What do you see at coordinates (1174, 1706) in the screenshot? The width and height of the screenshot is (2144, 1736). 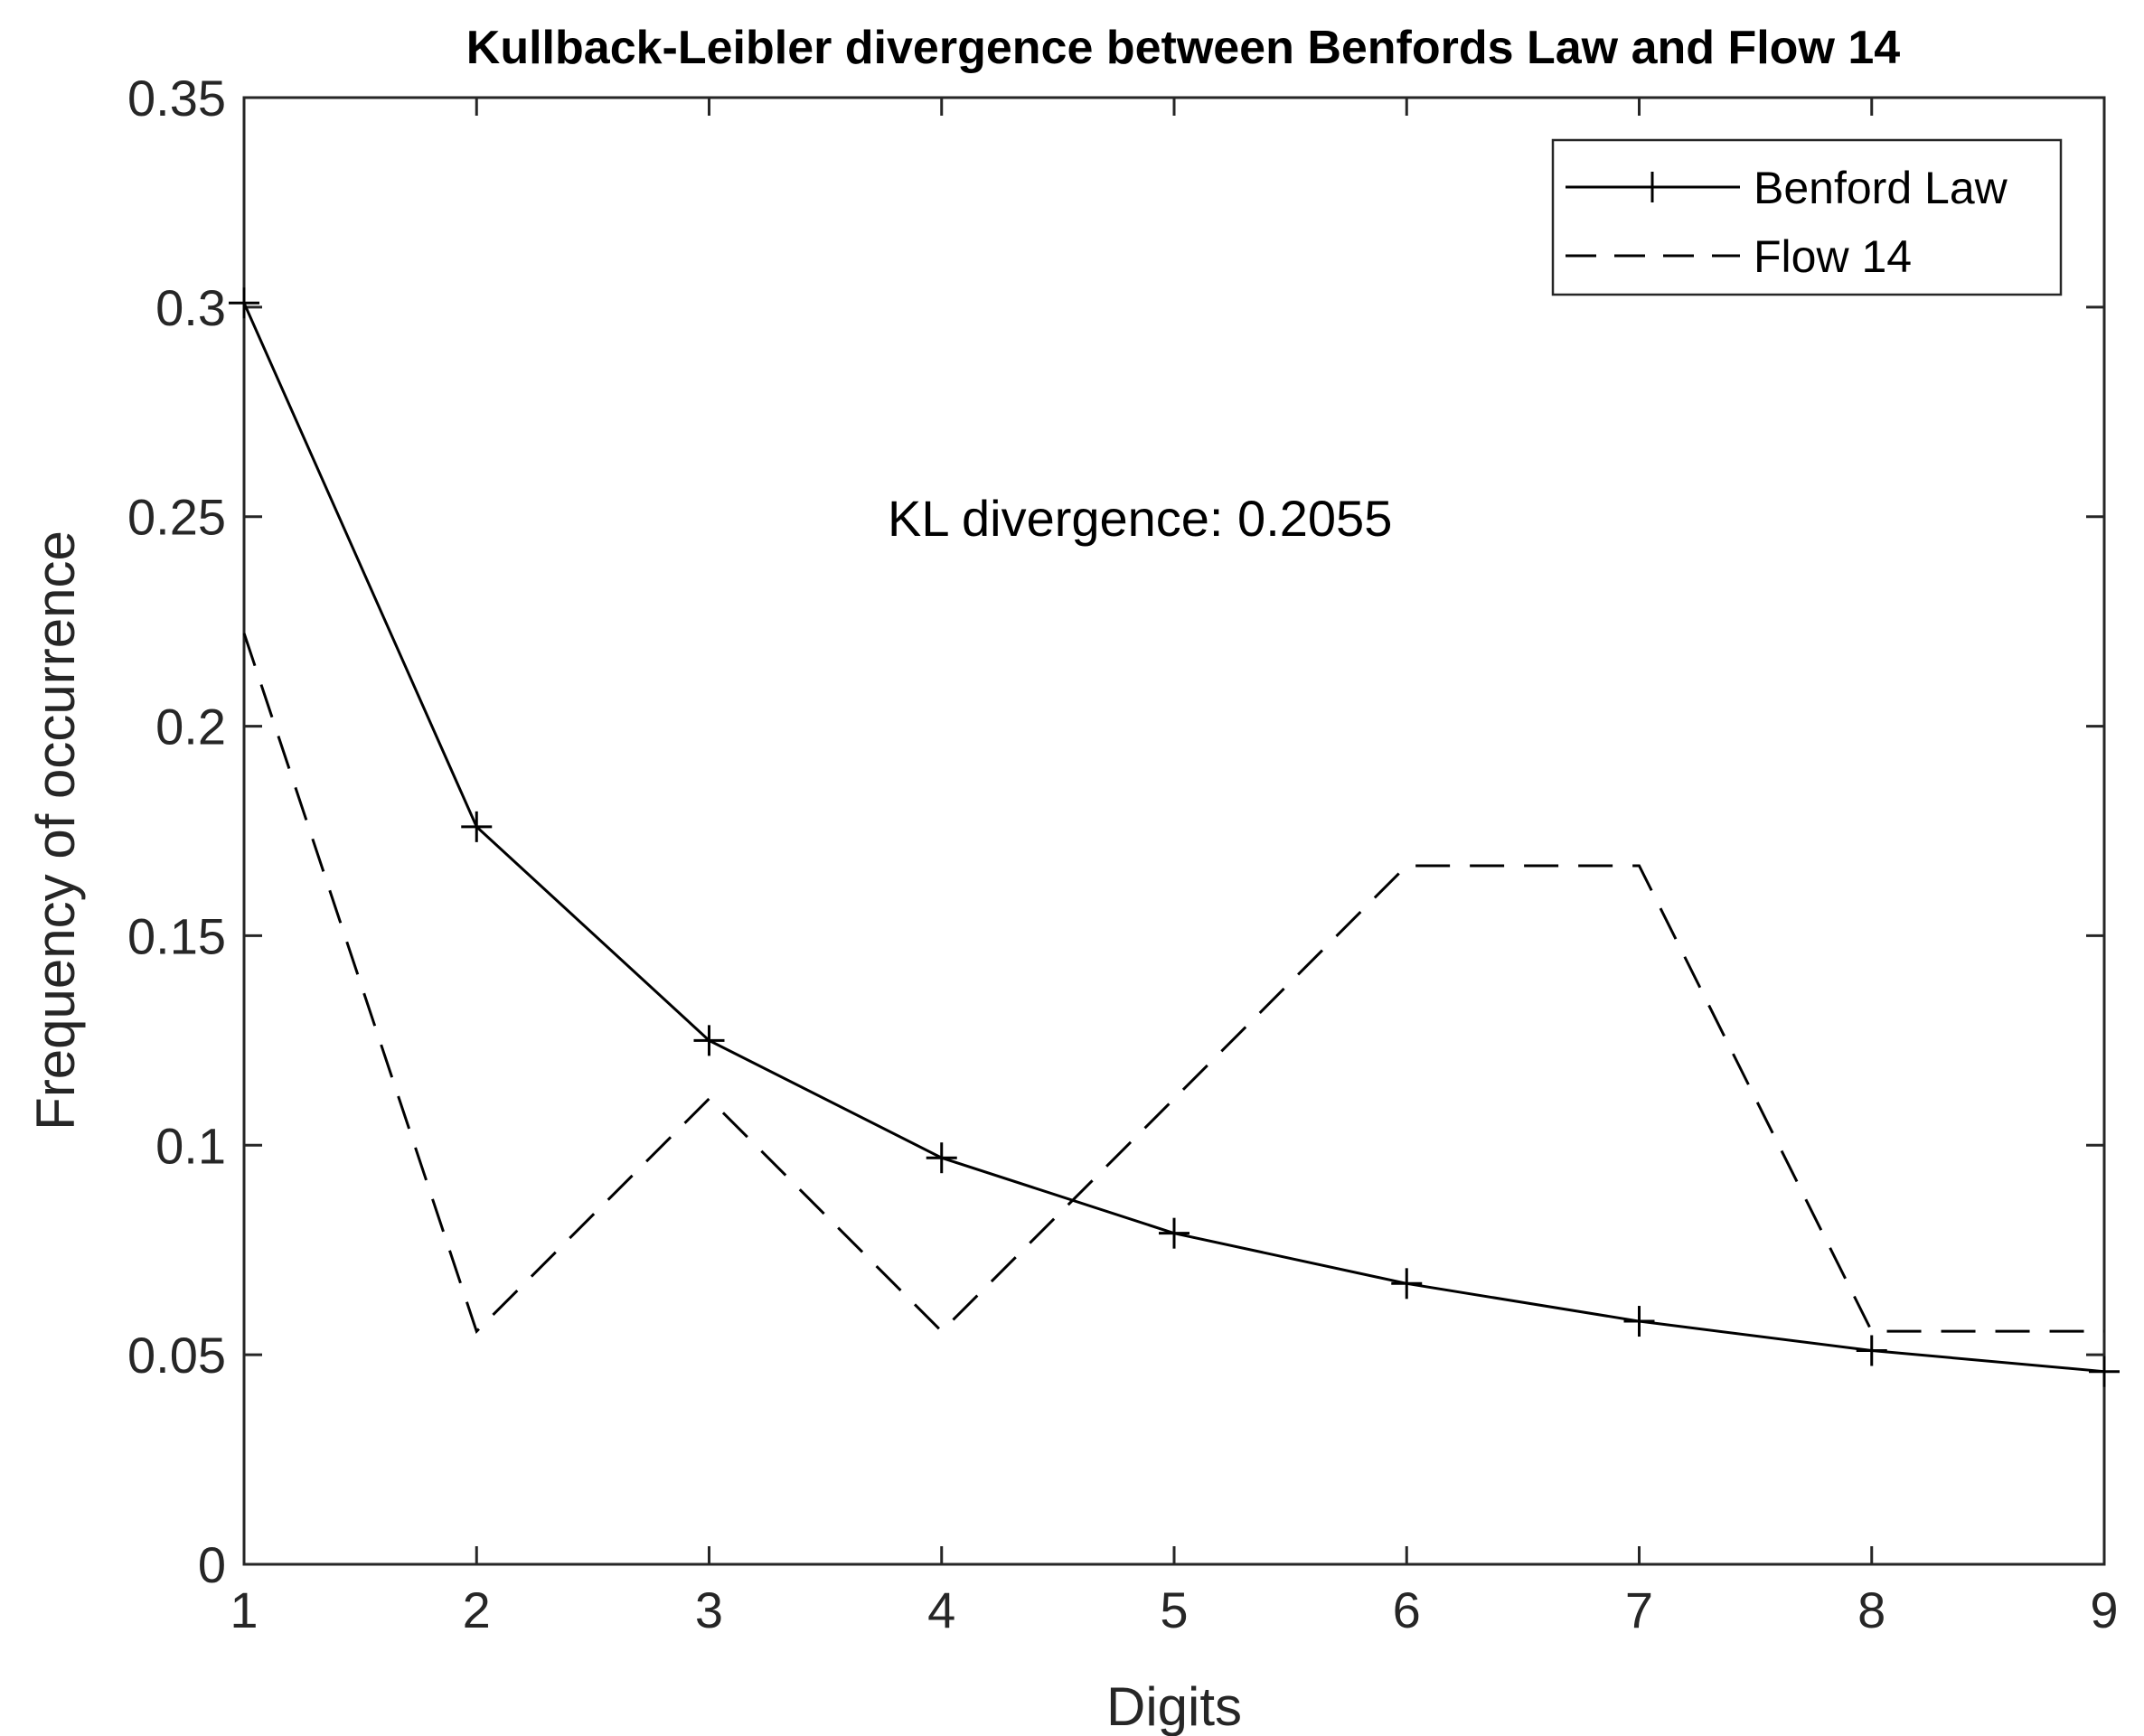 I see `x-axis-label: Digits` at bounding box center [1174, 1706].